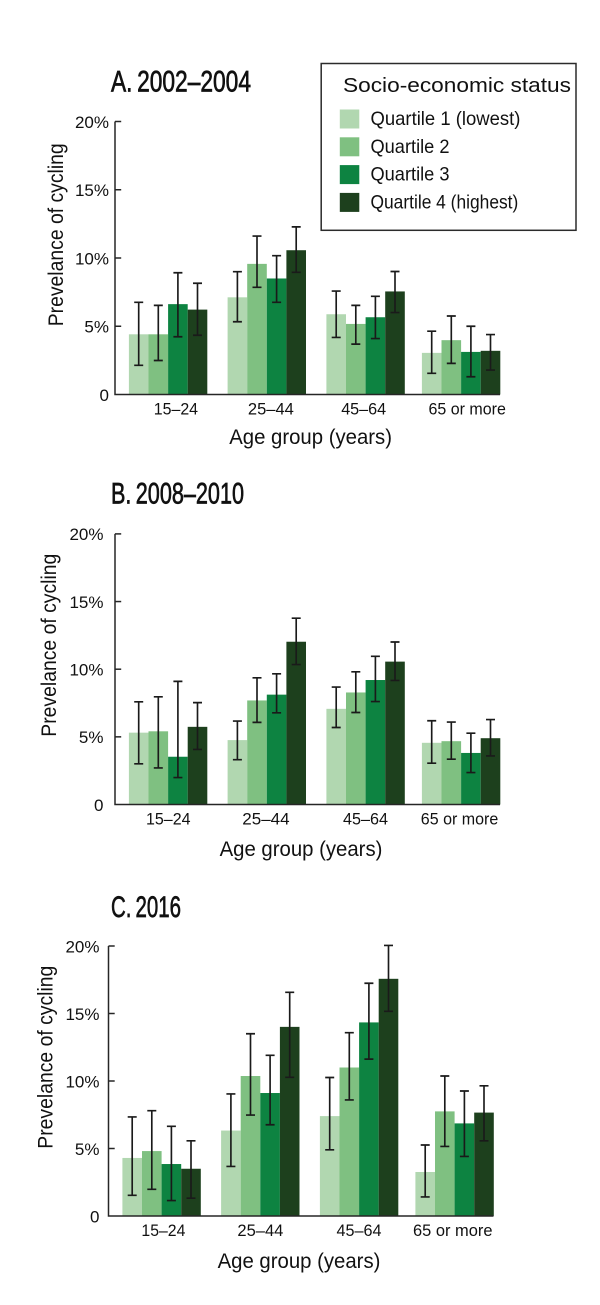 The image size is (600, 1305). Describe the element at coordinates (457, 85) in the screenshot. I see `svg-text: Socio-economic status` at that location.